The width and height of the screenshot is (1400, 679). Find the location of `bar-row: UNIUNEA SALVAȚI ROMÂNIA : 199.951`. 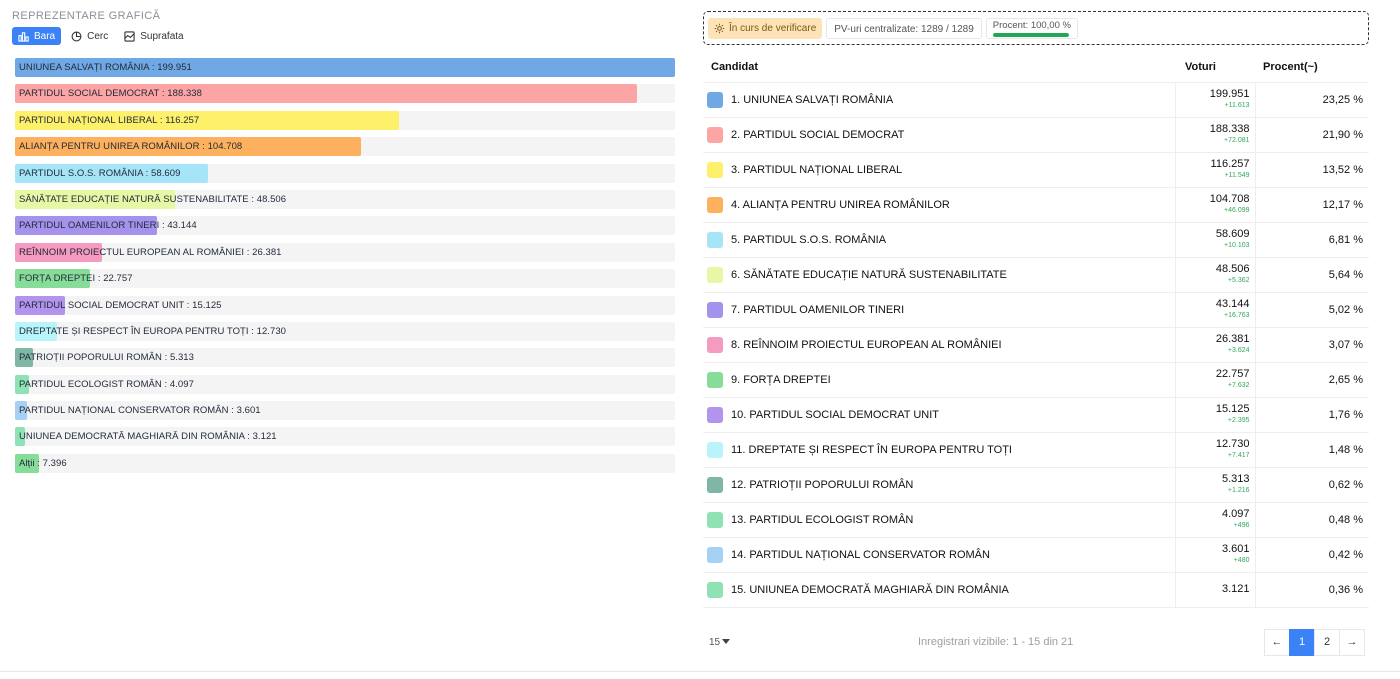

bar-row: UNIUNEA SALVAȚI ROMÂNIA : 199.951 is located at coordinates (345, 67).